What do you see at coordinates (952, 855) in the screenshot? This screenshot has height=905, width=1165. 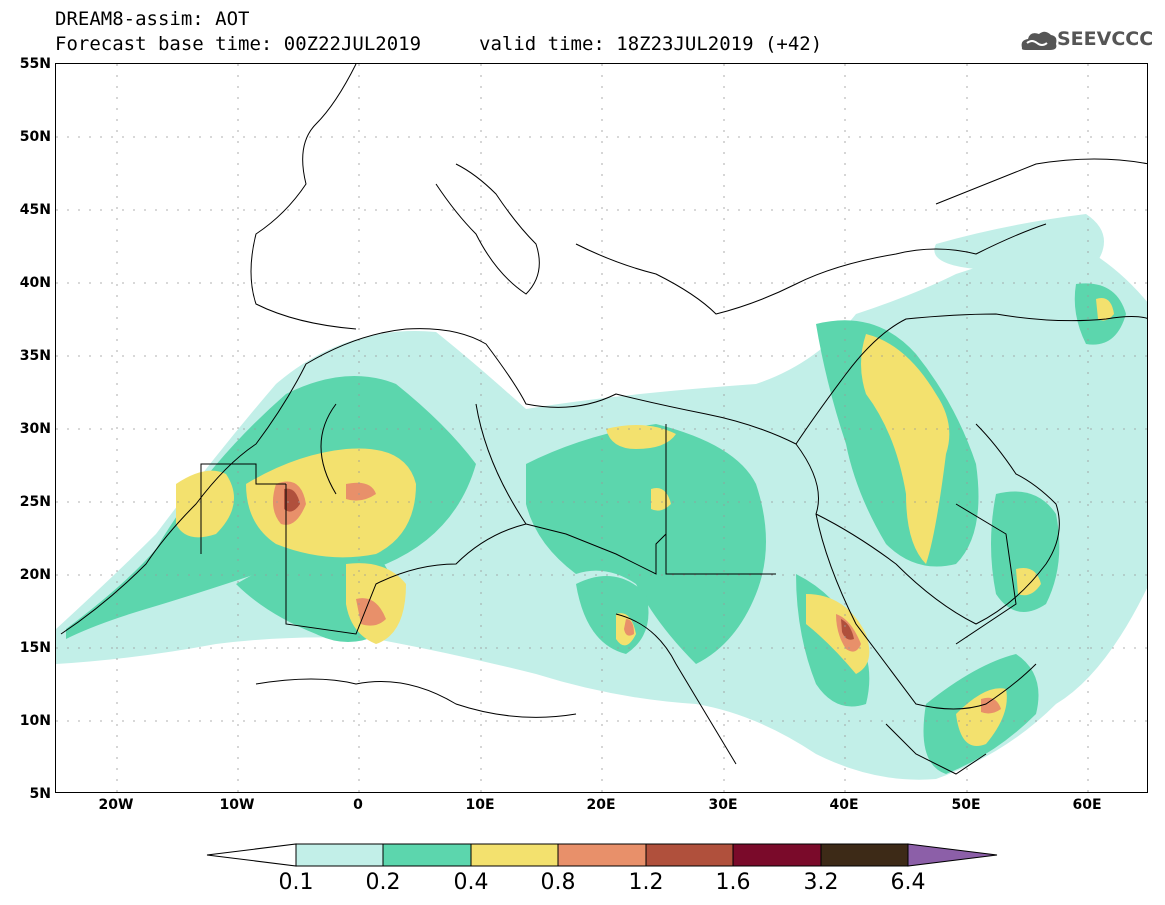 I see `colorbar-high-arrow` at bounding box center [952, 855].